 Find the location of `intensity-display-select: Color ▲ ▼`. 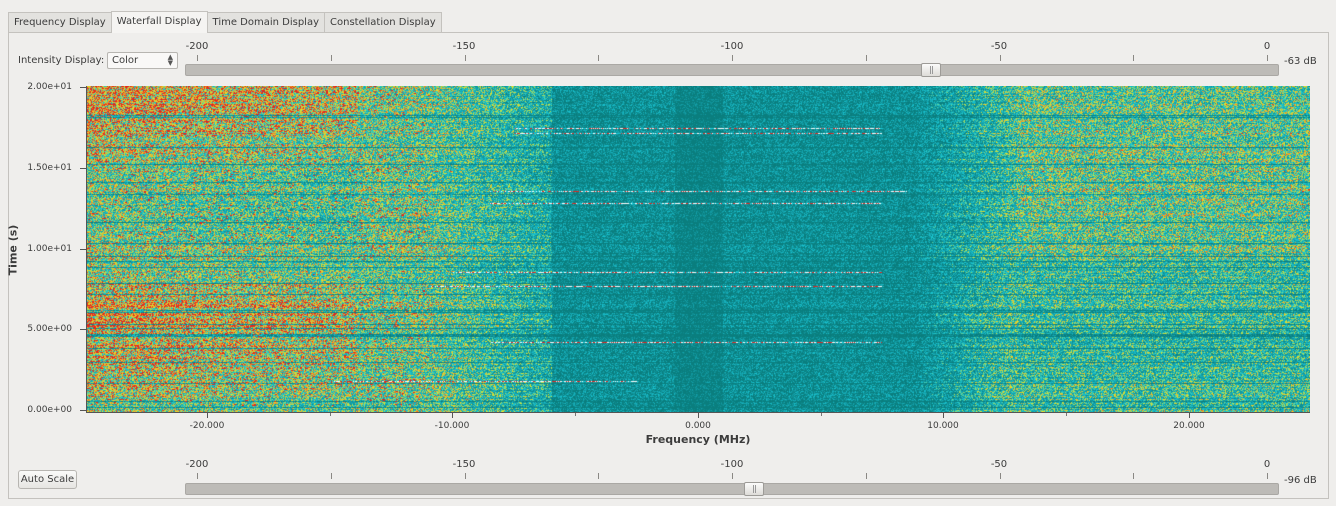

intensity-display-select: Color ▲ ▼ is located at coordinates (142, 60).